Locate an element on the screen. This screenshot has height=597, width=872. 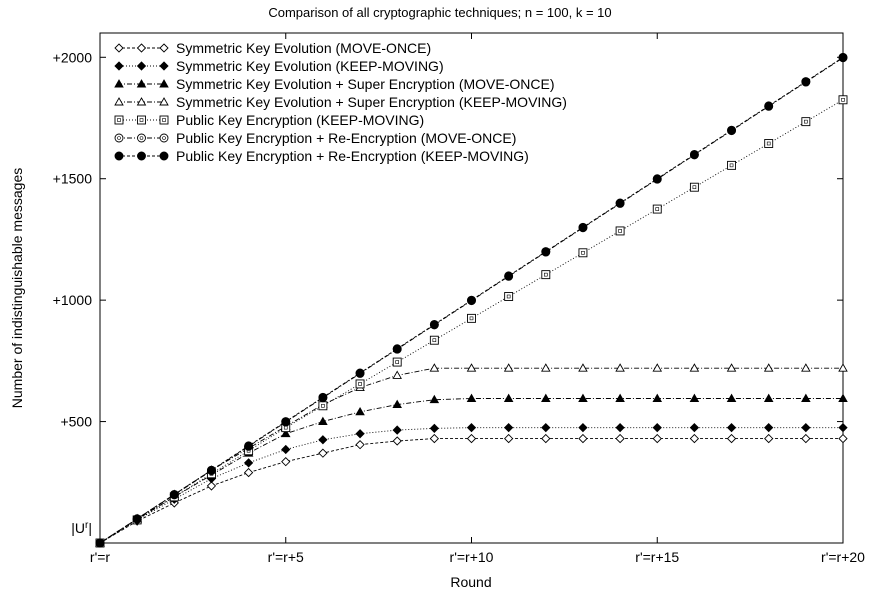
y-tick-label: +2000 is located at coordinates (73, 57).